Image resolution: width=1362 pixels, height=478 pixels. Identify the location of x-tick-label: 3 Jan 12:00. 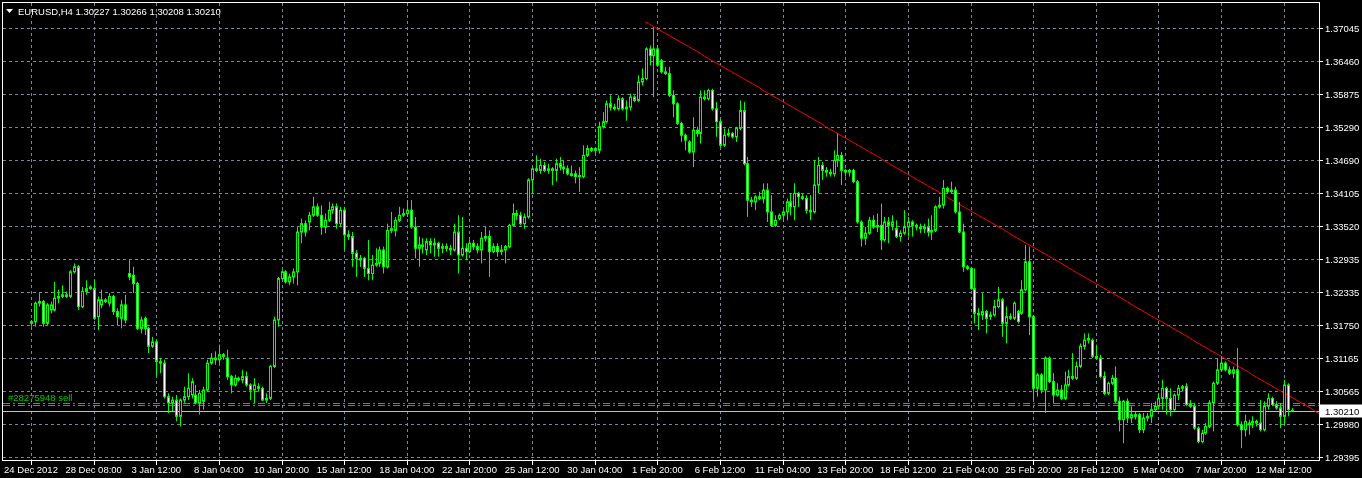
(156, 469).